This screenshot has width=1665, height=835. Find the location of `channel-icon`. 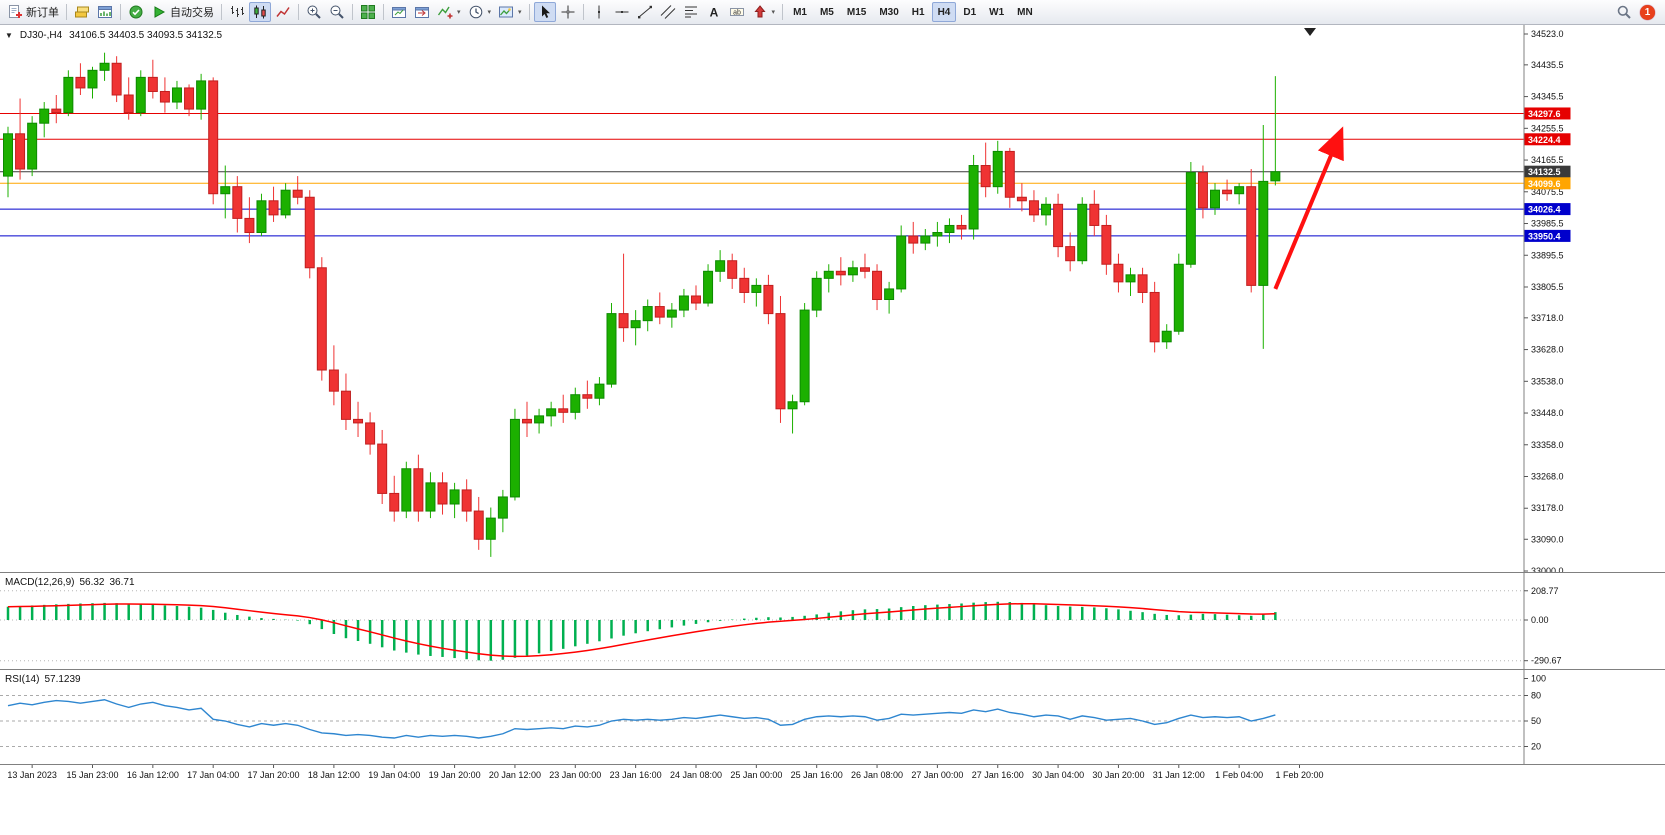

channel-icon is located at coordinates (668, 12).